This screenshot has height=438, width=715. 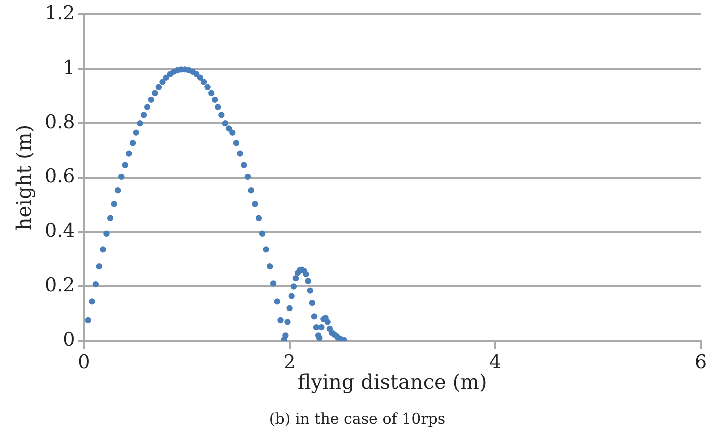 What do you see at coordinates (69, 67) in the screenshot?
I see `y-tick-label: 1` at bounding box center [69, 67].